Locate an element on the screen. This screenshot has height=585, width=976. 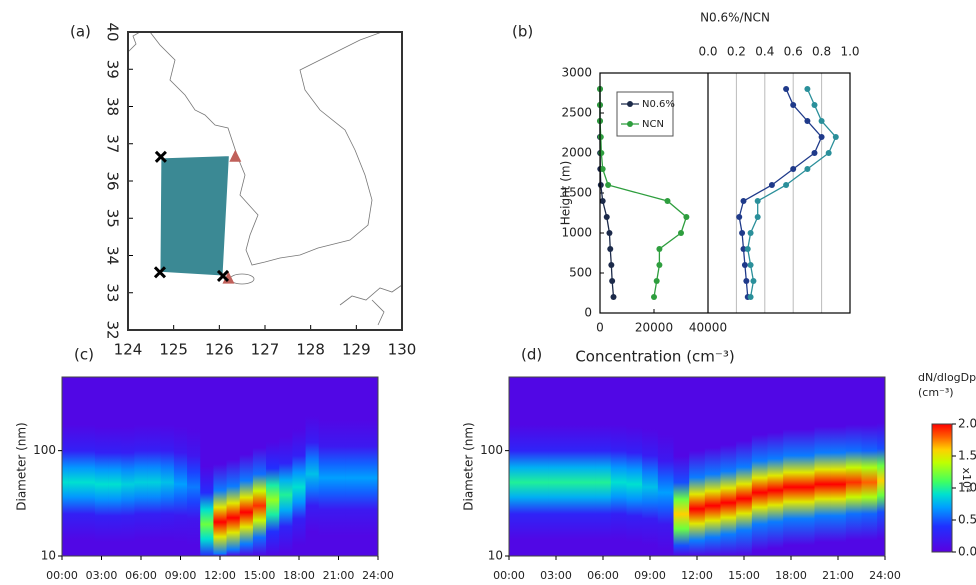
y-tick-label: 34 is located at coordinates (113, 255).